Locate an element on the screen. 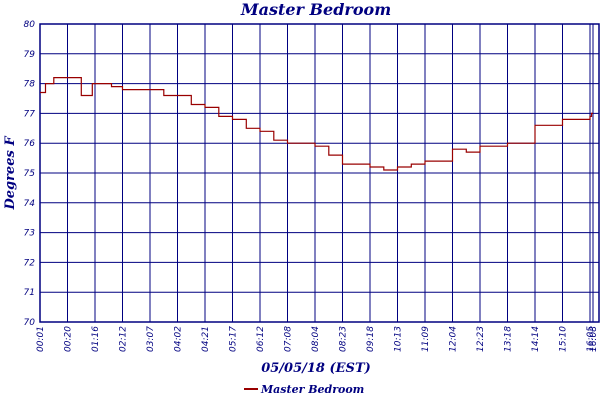 The height and width of the screenshot is (400, 600). y-tick-label: 73 is located at coordinates (30, 234).